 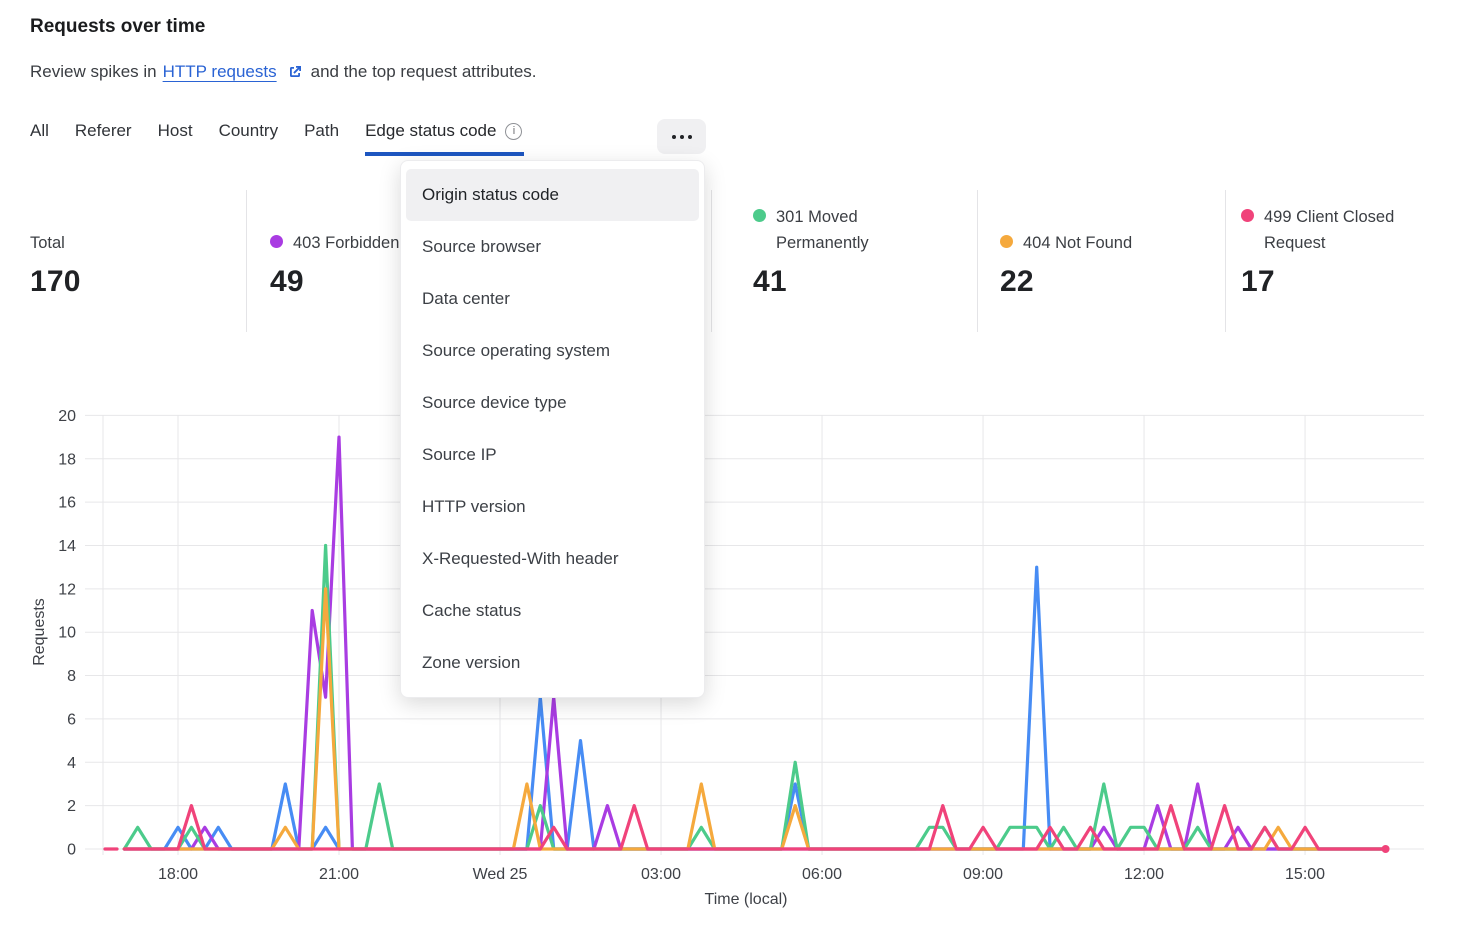 I want to click on svg-text: 06:00, so click(x=822, y=874).